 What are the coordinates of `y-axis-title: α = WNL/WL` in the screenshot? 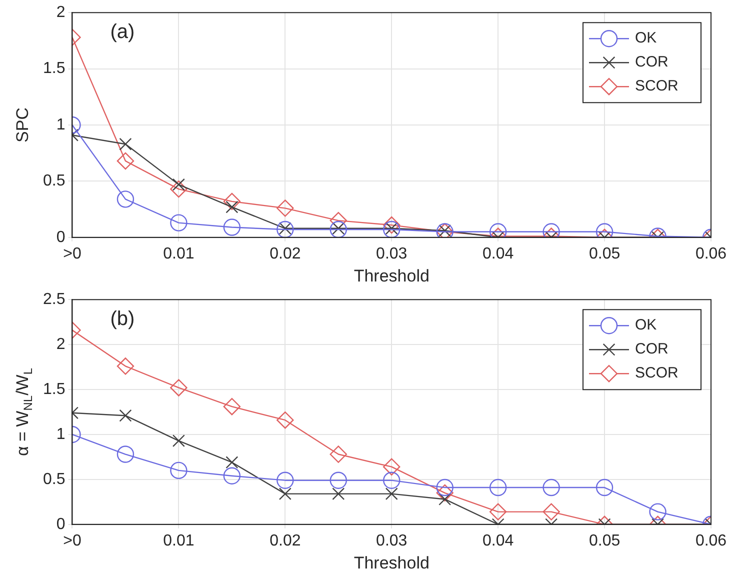 It's located at (24, 412).